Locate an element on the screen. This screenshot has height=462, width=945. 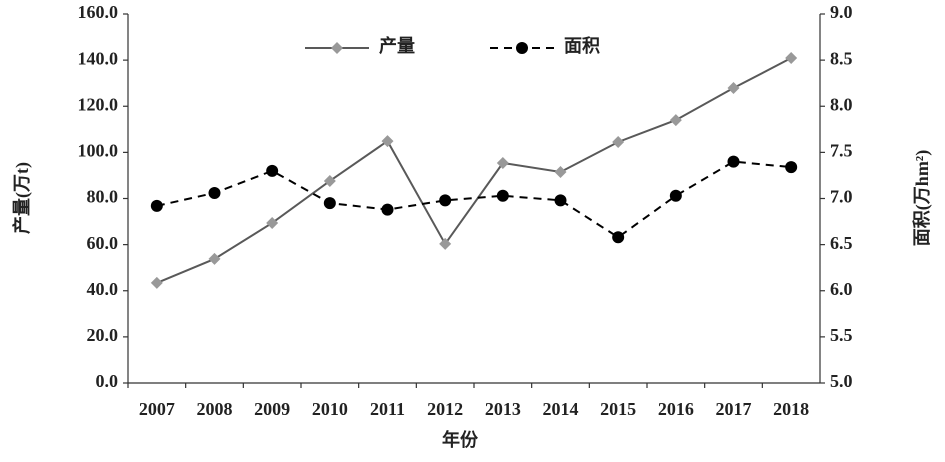
y2-axis-label: 面积(万hm²) is located at coordinates (922, 198).